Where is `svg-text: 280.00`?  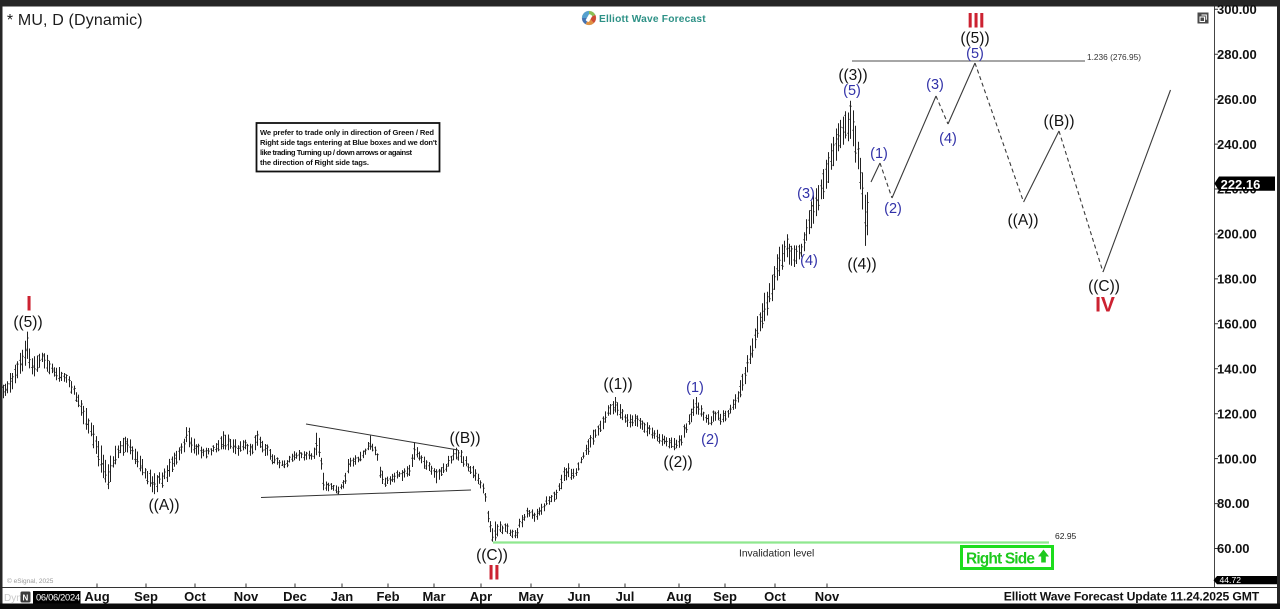 svg-text: 280.00 is located at coordinates (1237, 54).